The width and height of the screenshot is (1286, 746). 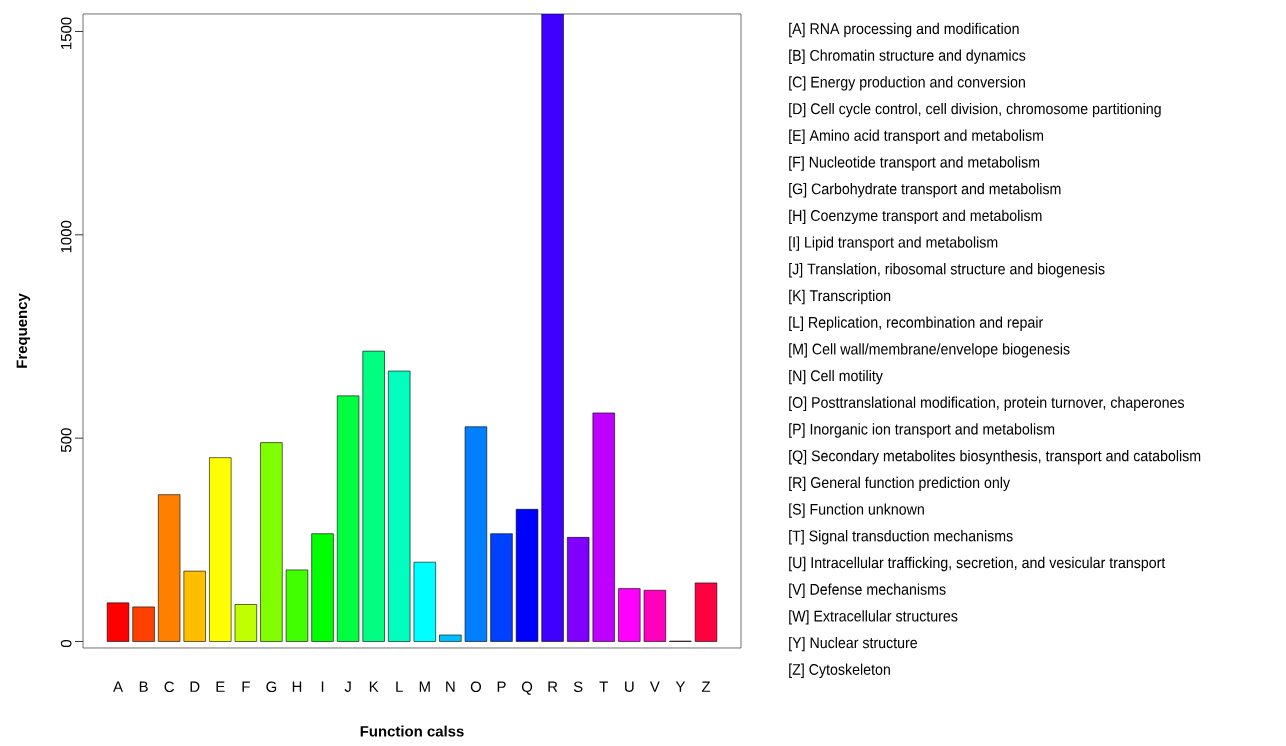 What do you see at coordinates (578, 687) in the screenshot?
I see `x-tick-label: S` at bounding box center [578, 687].